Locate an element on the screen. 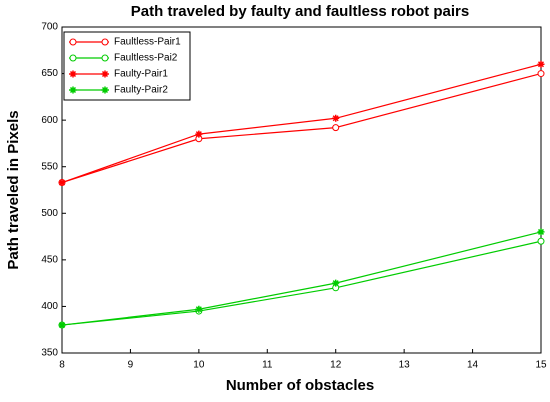 Image resolution: width=550 pixels, height=402 pixels. x-axis-label: Number of obstacles is located at coordinates (300, 385).